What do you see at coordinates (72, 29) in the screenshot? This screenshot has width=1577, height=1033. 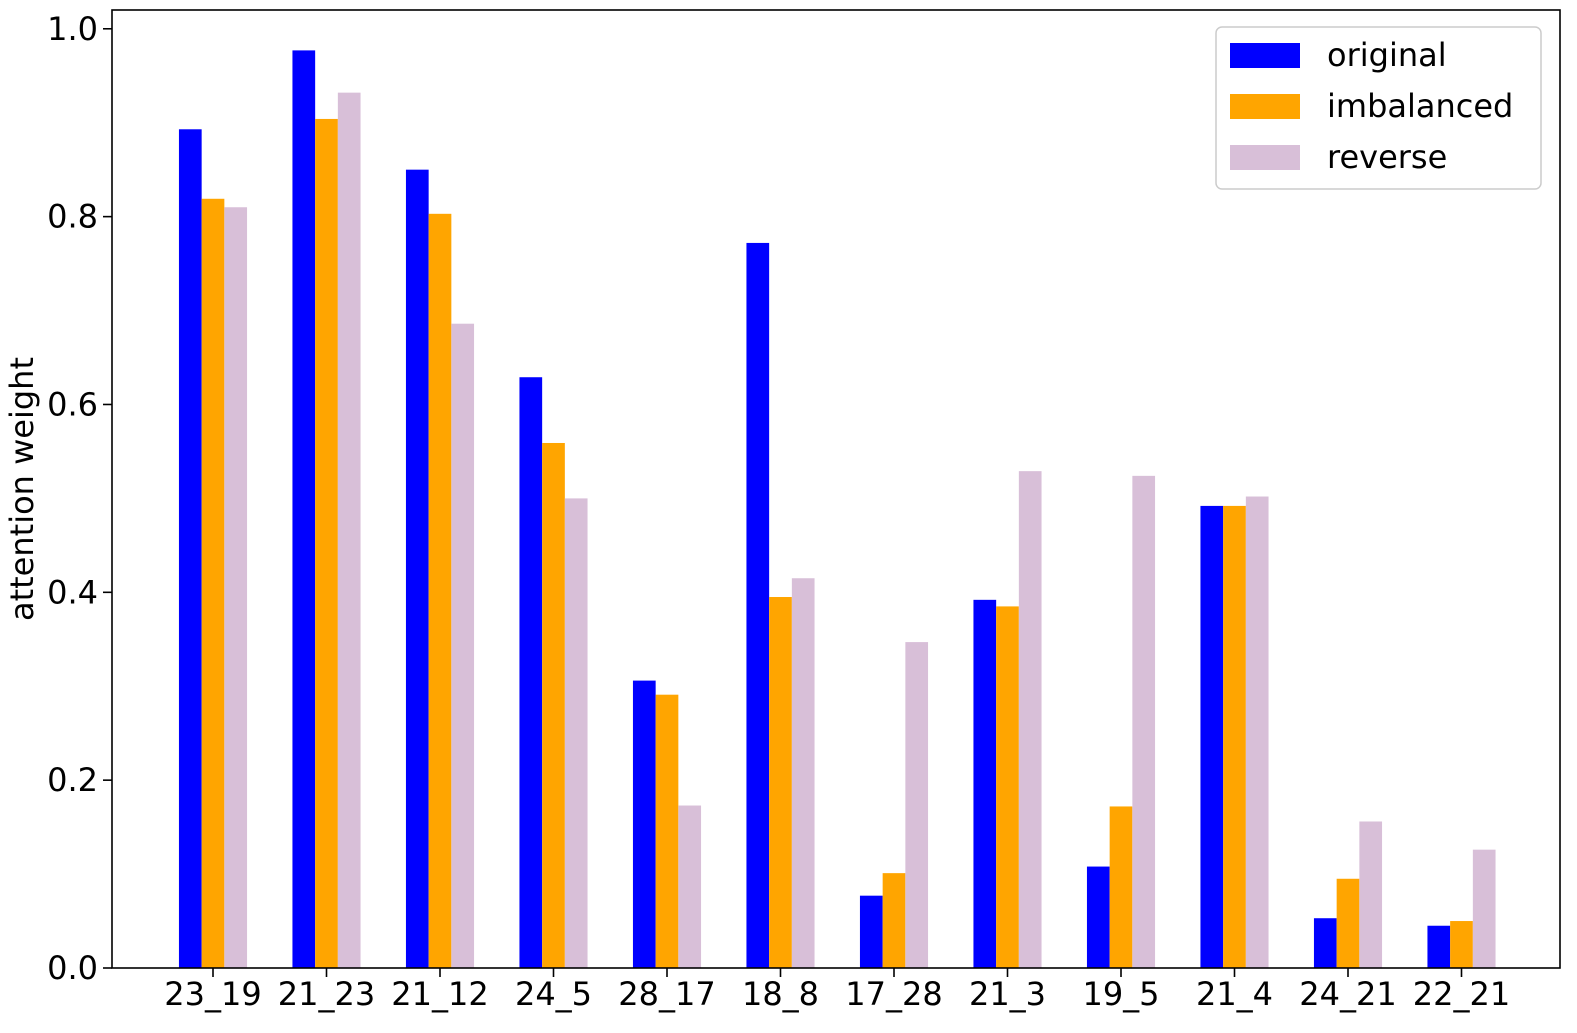 I see `y-tick-label: 1.0` at bounding box center [72, 29].